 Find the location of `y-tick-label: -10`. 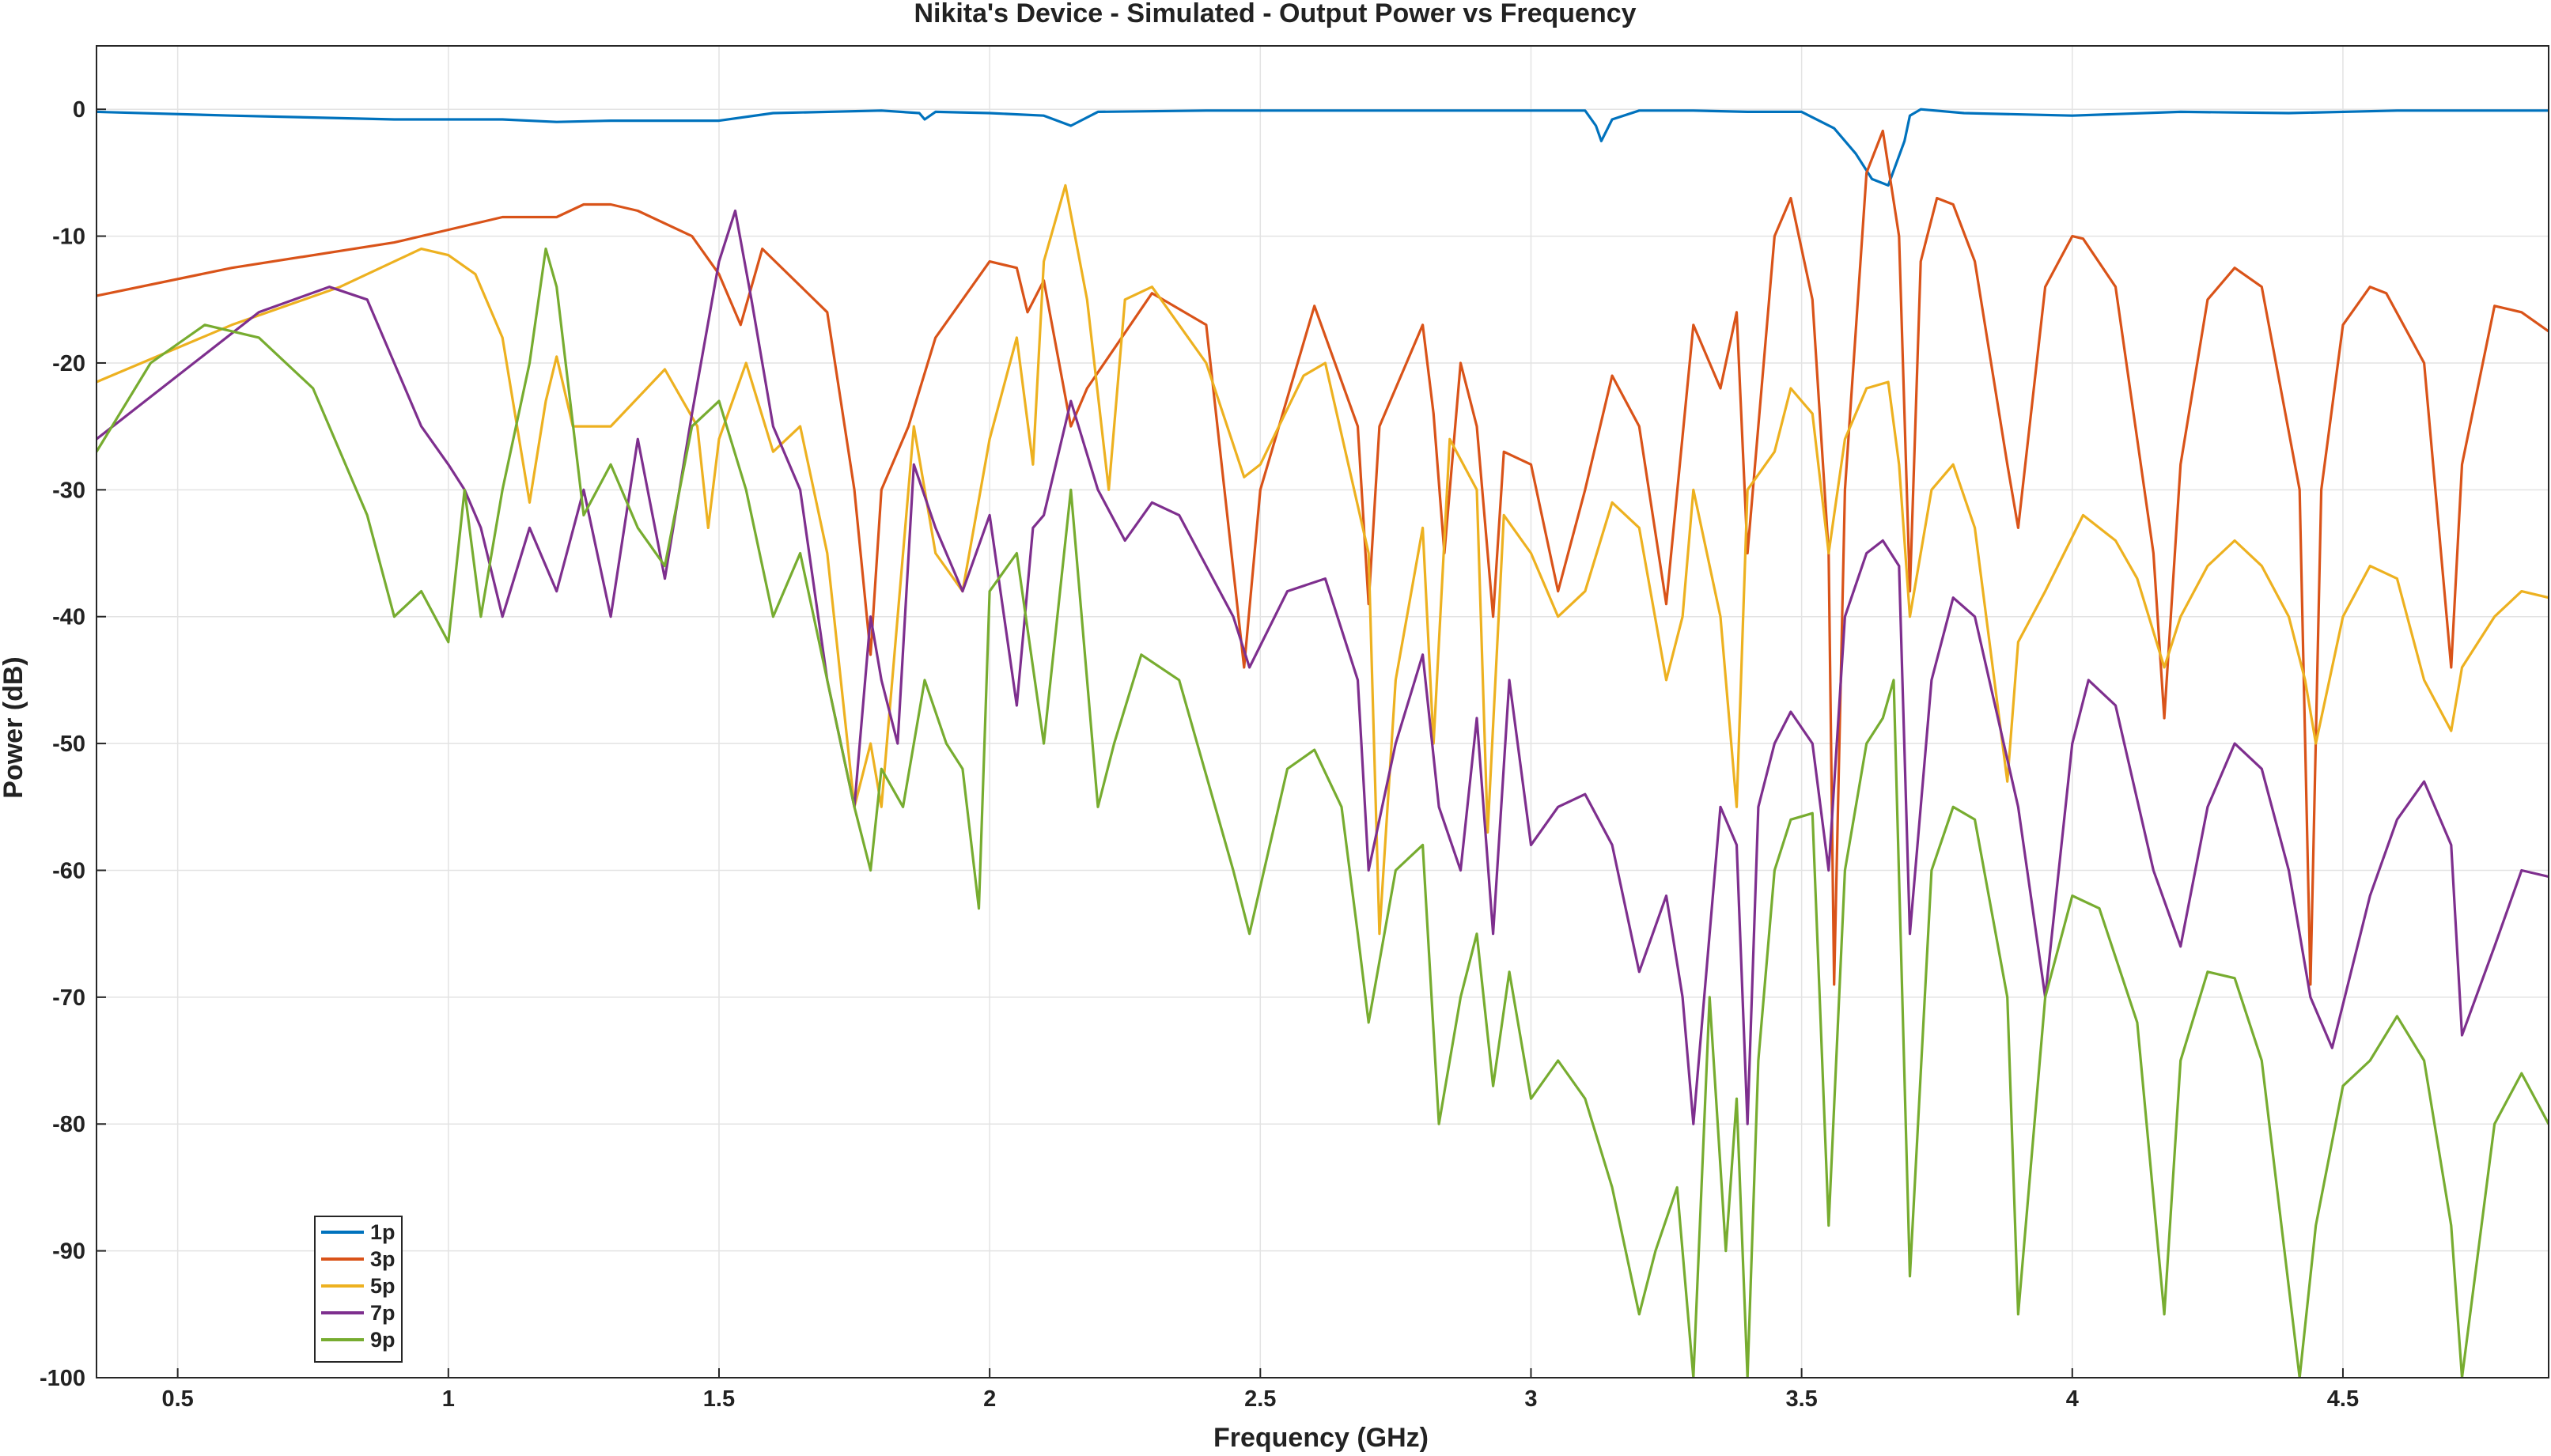

y-tick-label: -10 is located at coordinates (68, 237).